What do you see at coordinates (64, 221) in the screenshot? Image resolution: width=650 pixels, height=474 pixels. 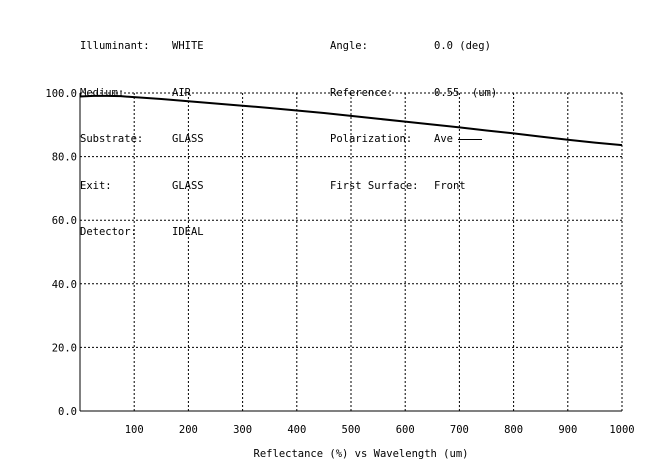 I see `y-tick-label-60: 60.0` at bounding box center [64, 221].